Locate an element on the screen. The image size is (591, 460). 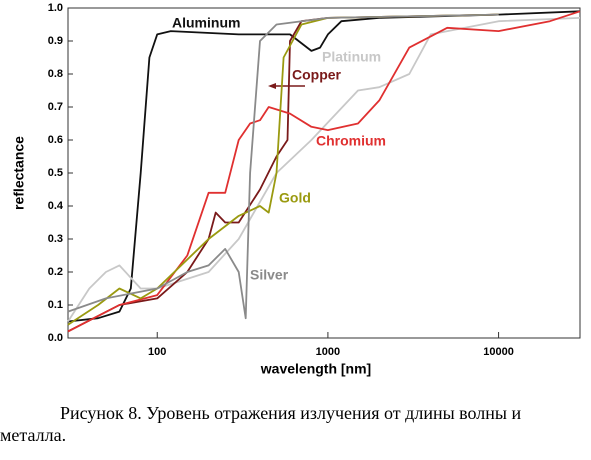
y-tick-label: 1.0 is located at coordinates (55, 8).